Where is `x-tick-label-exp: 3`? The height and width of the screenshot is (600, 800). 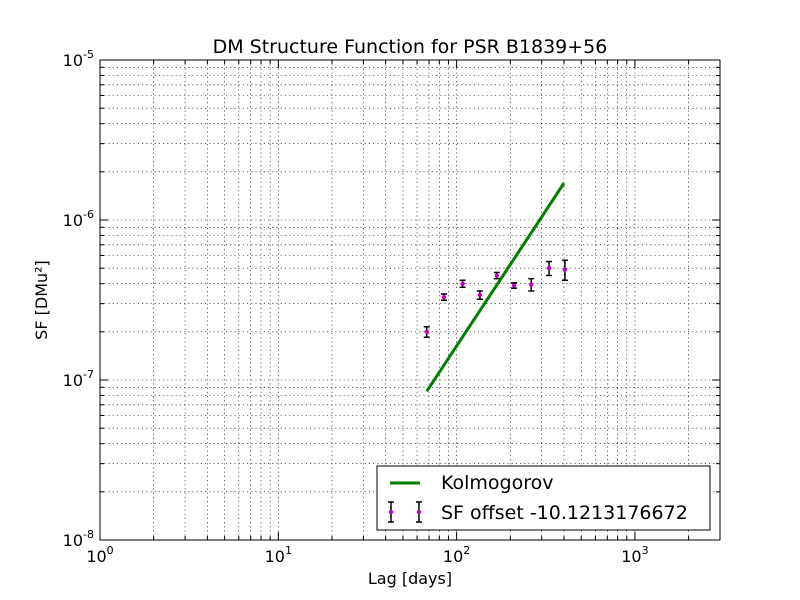 x-tick-label-exp: 3 is located at coordinates (645, 550).